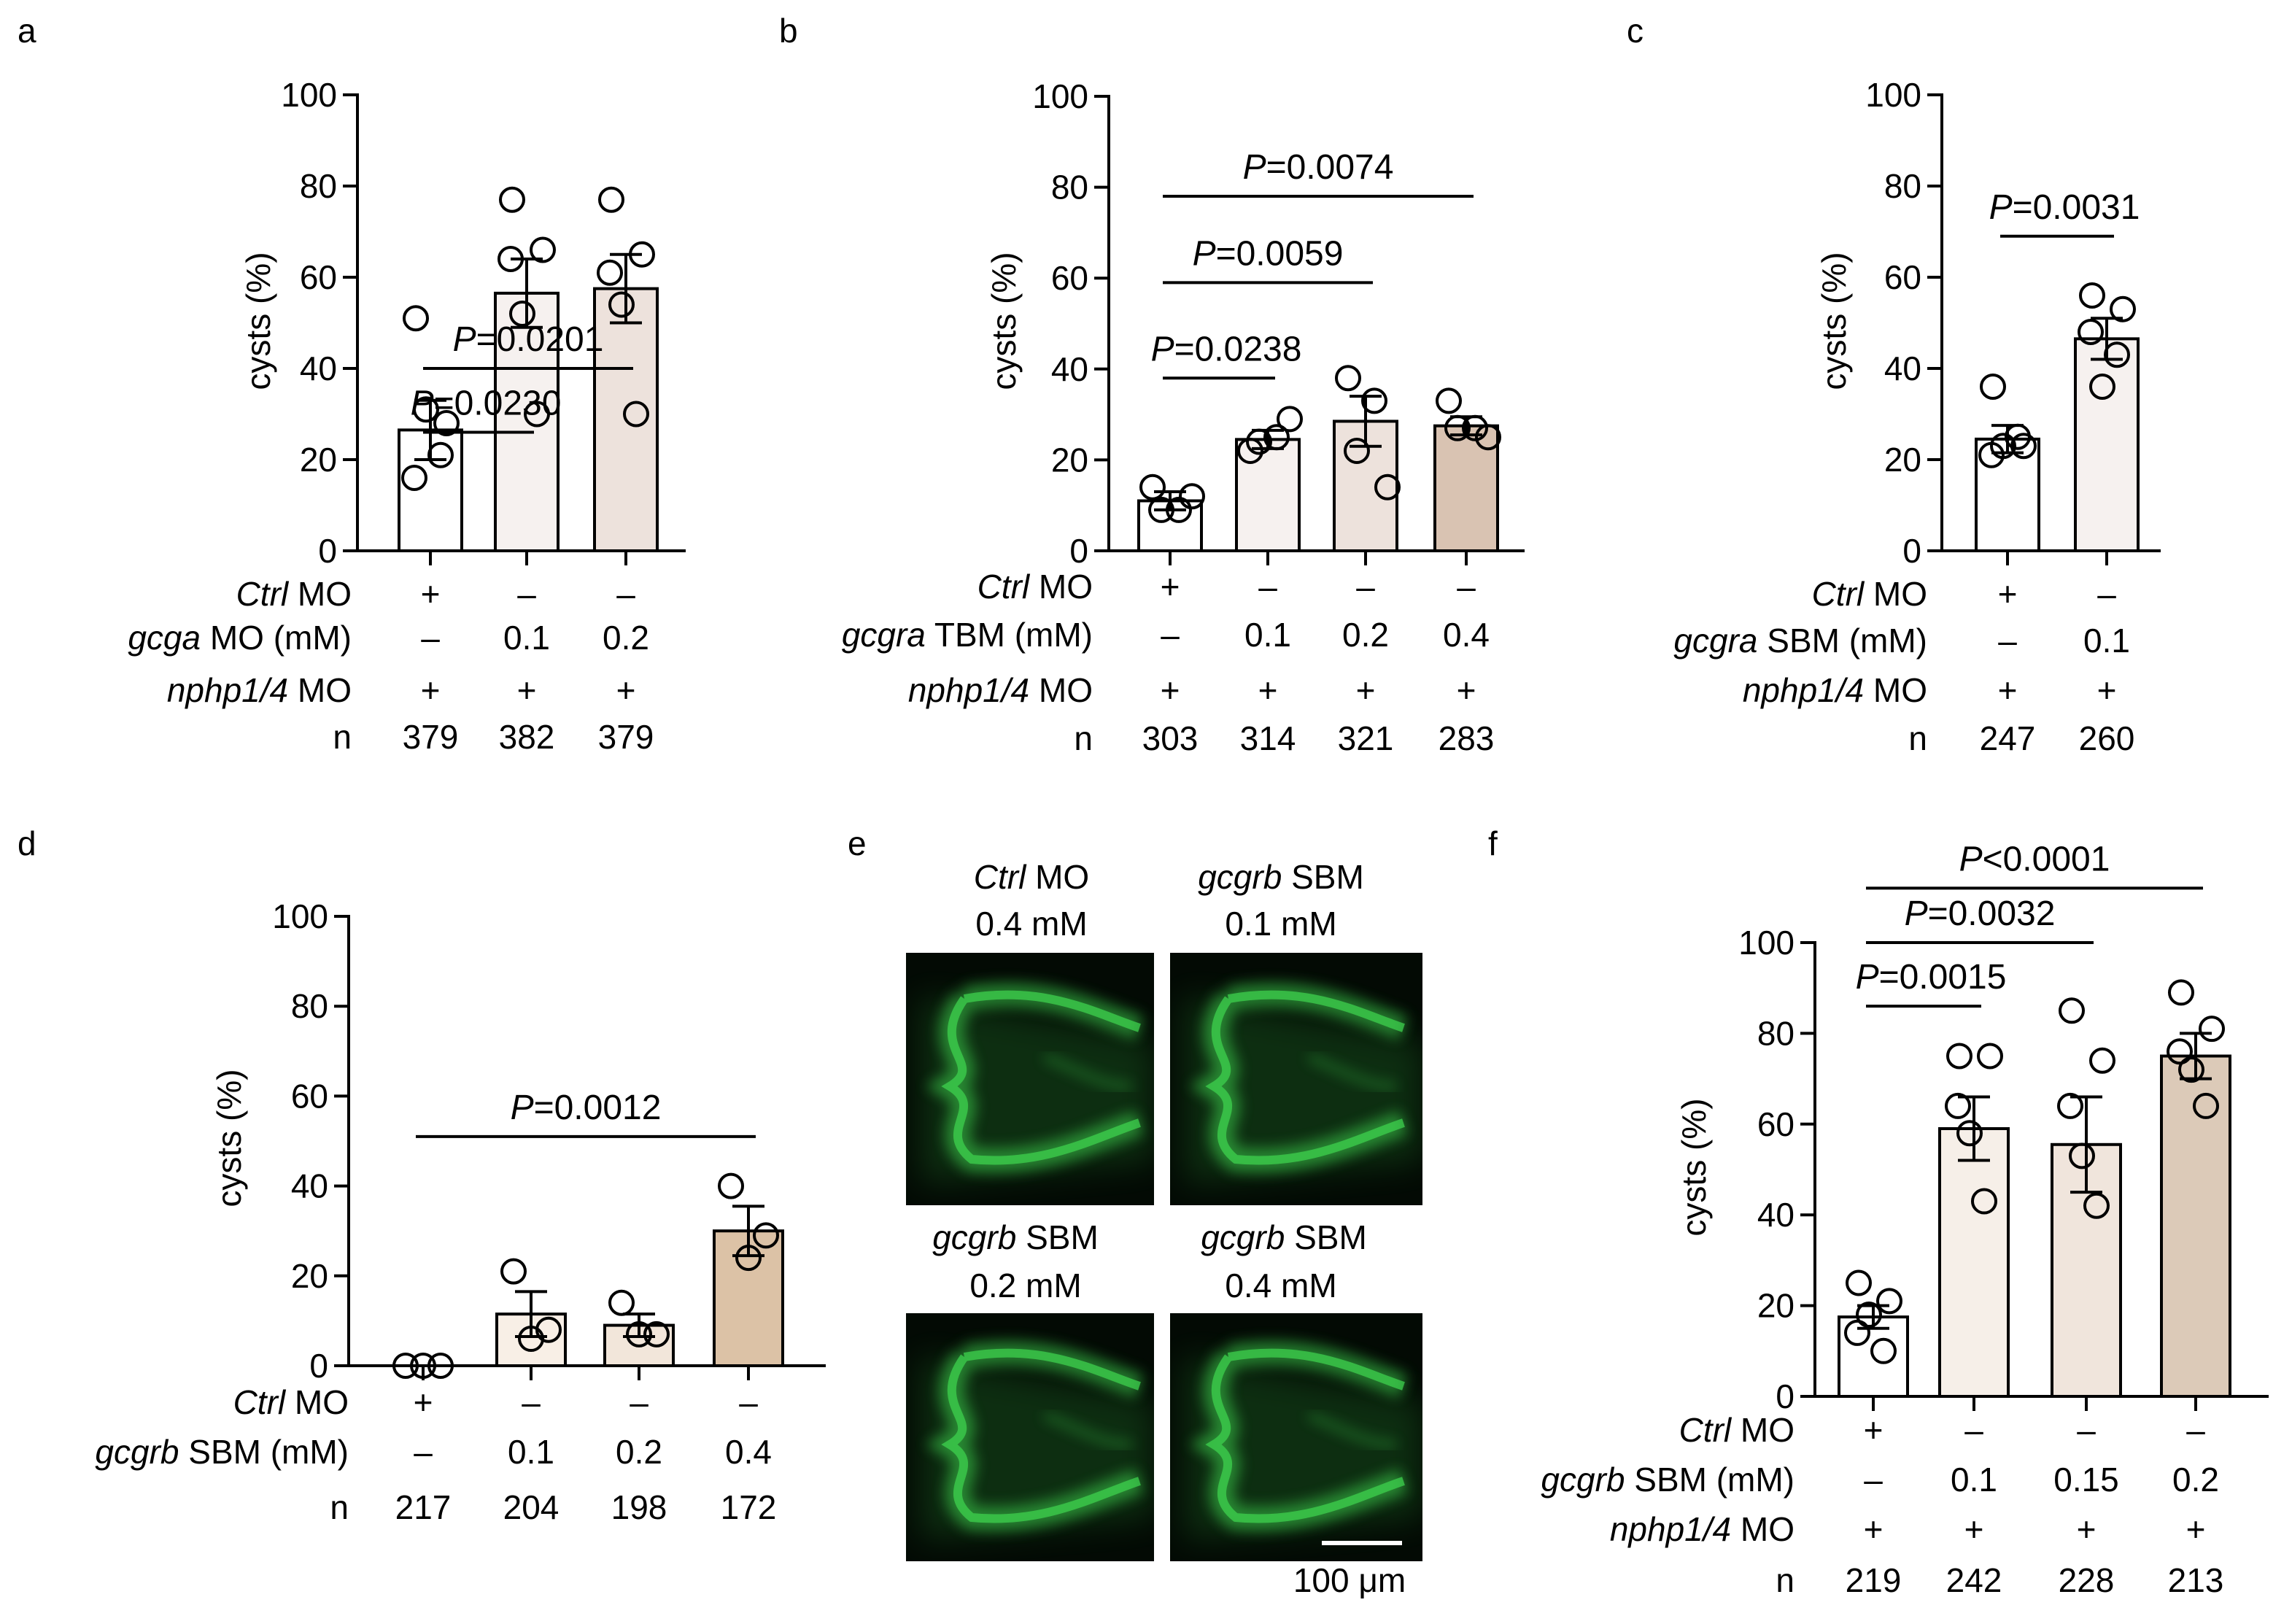  What do you see at coordinates (258, 321) in the screenshot?
I see `y-axis-label: cysts (%)` at bounding box center [258, 321].